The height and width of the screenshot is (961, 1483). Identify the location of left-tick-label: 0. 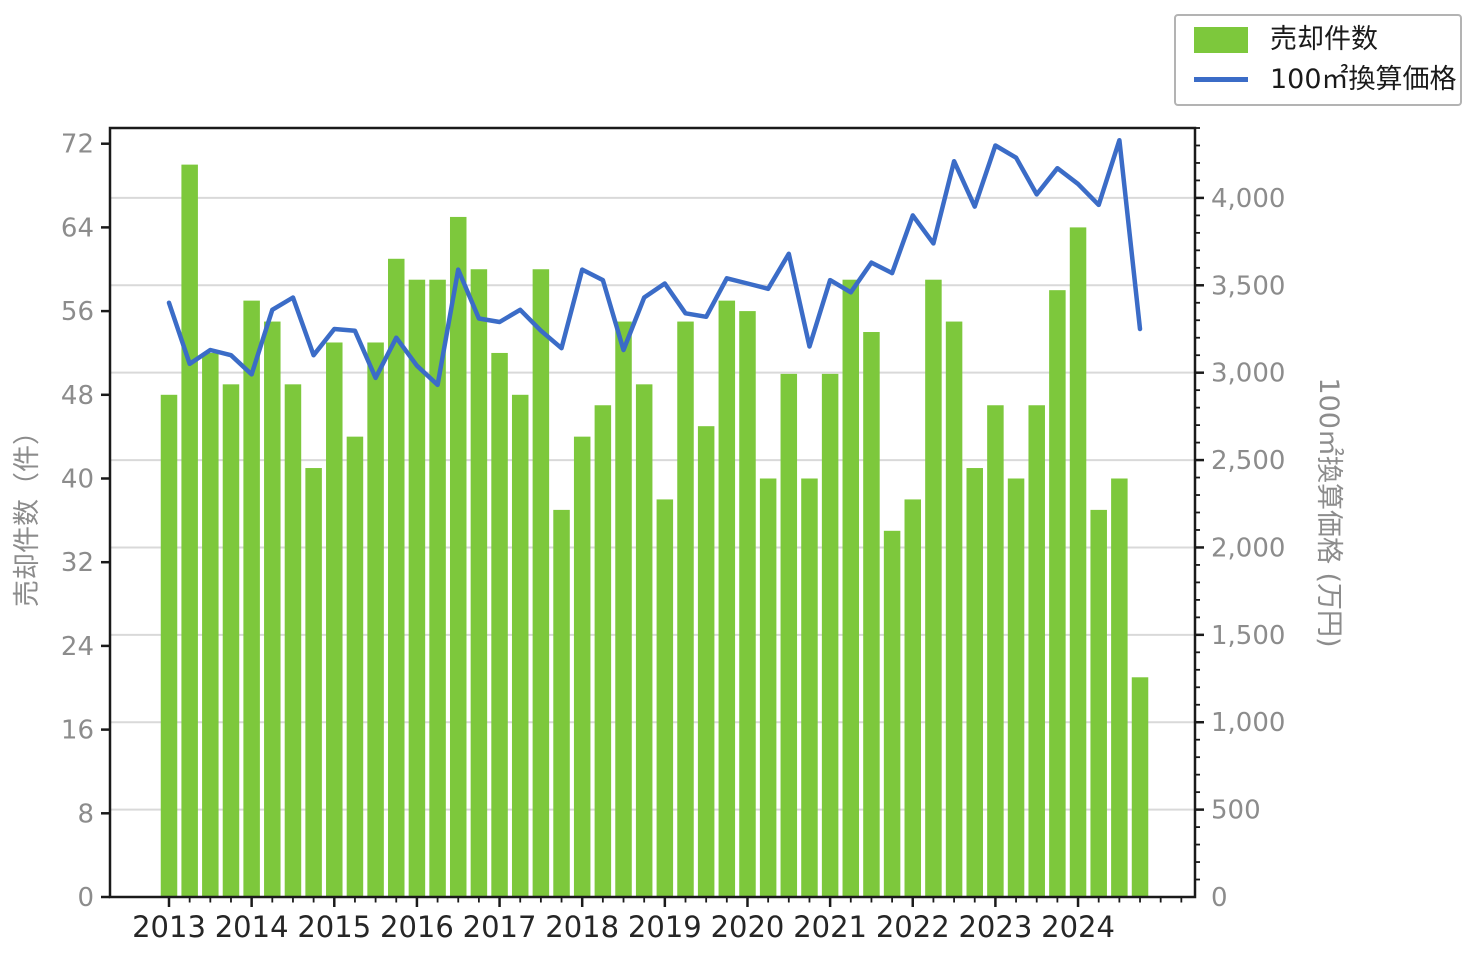
(85, 898).